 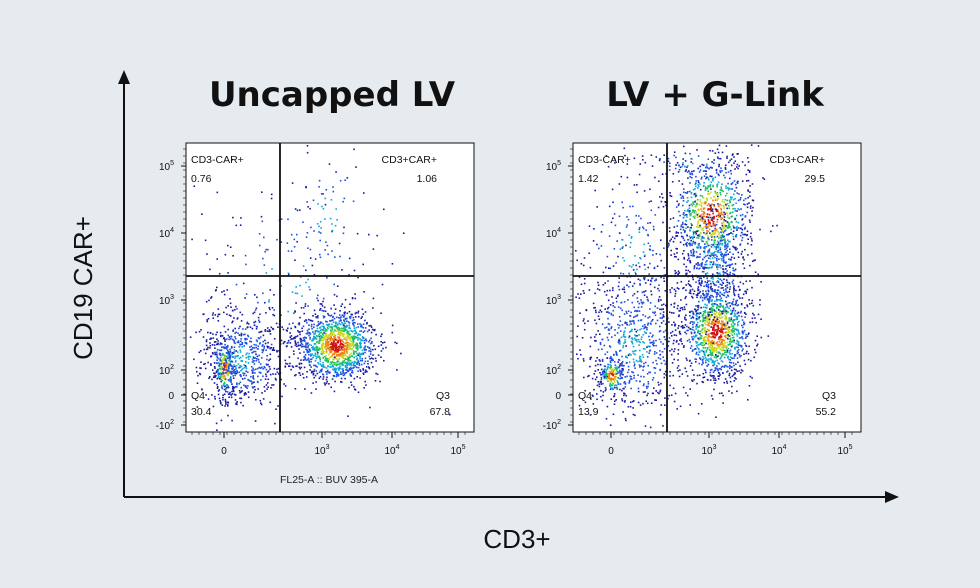 What do you see at coordinates (165, 425) in the screenshot?
I see `y-tick-label: -102` at bounding box center [165, 425].